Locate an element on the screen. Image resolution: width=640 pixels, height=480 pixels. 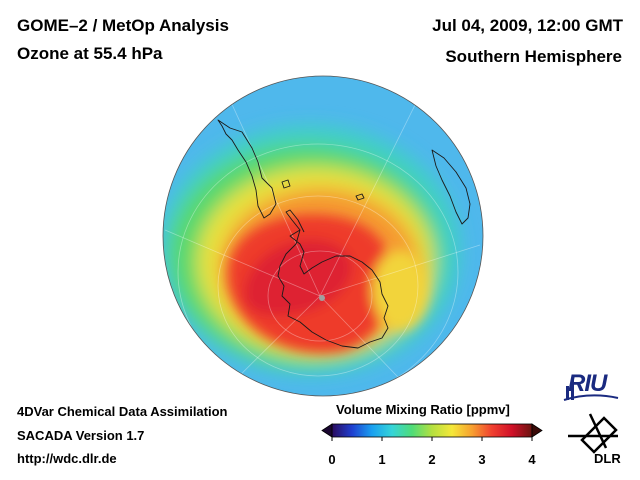
colorbar-max-arrow is located at coordinates (537, 430).